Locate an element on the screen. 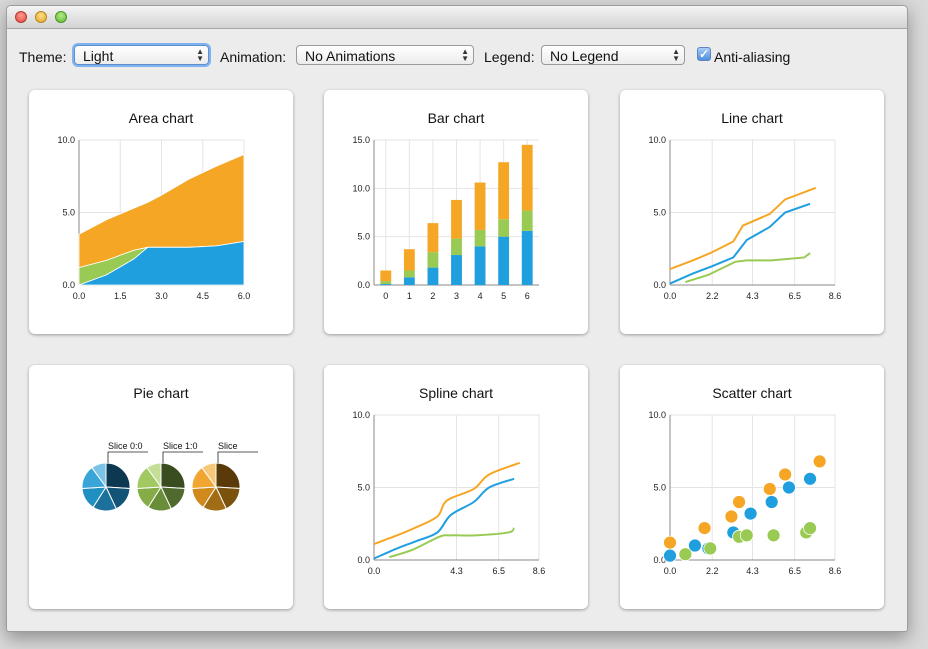 The height and width of the screenshot is (649, 928). checkmark-icon: ✓ is located at coordinates (704, 54).